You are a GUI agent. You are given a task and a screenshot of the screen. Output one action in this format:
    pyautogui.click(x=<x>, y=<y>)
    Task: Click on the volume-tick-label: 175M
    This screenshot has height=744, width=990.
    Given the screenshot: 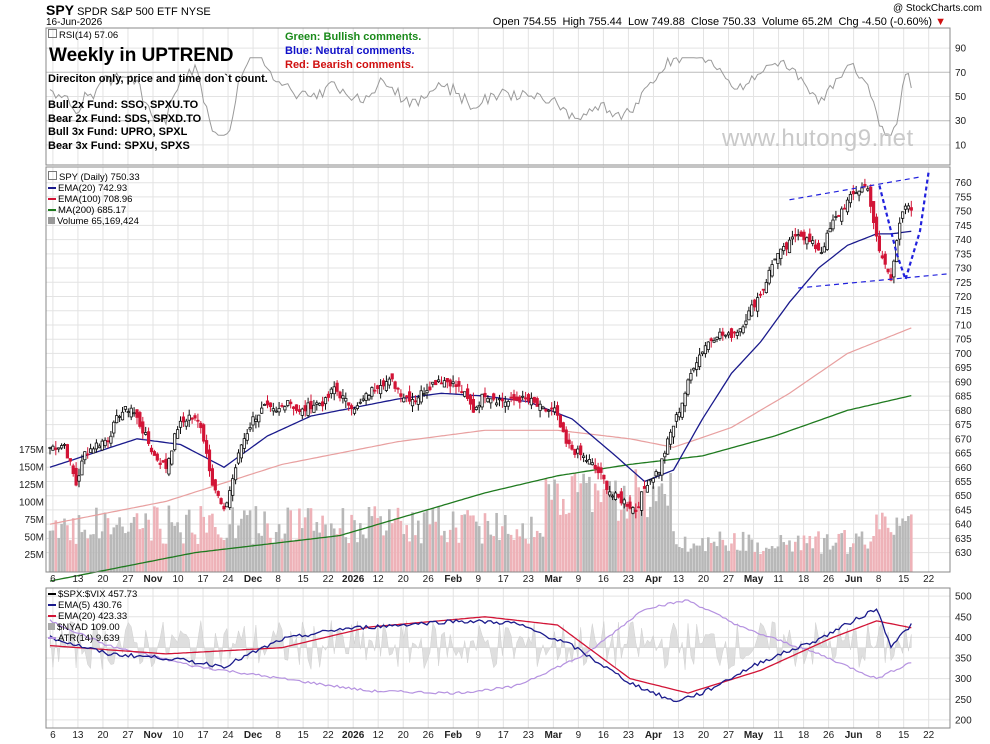 What is the action you would take?
    pyautogui.click(x=31, y=450)
    